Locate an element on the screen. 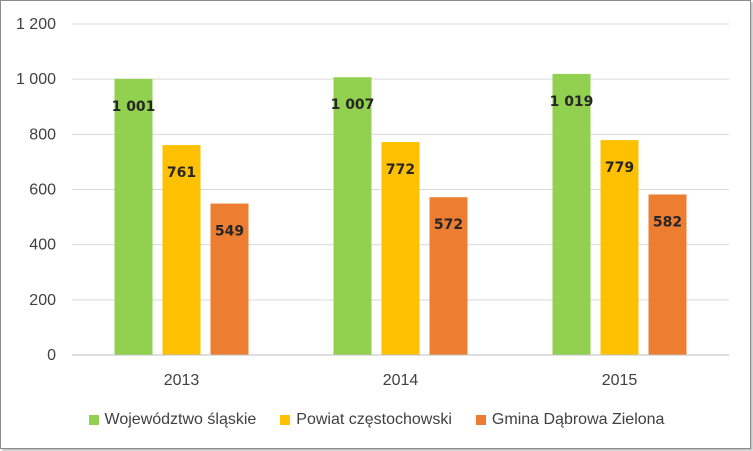  y-tick-label: 400 is located at coordinates (42, 245).